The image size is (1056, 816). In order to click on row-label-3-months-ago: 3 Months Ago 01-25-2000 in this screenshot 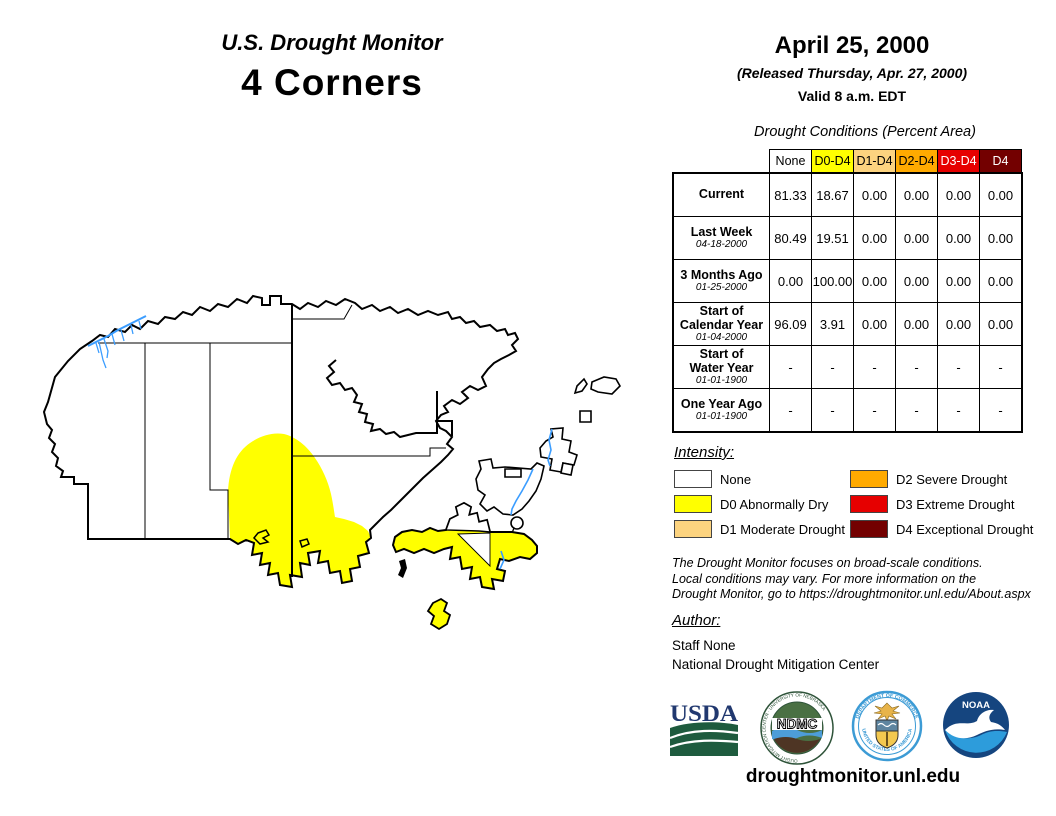, I will do `click(721, 281)`.